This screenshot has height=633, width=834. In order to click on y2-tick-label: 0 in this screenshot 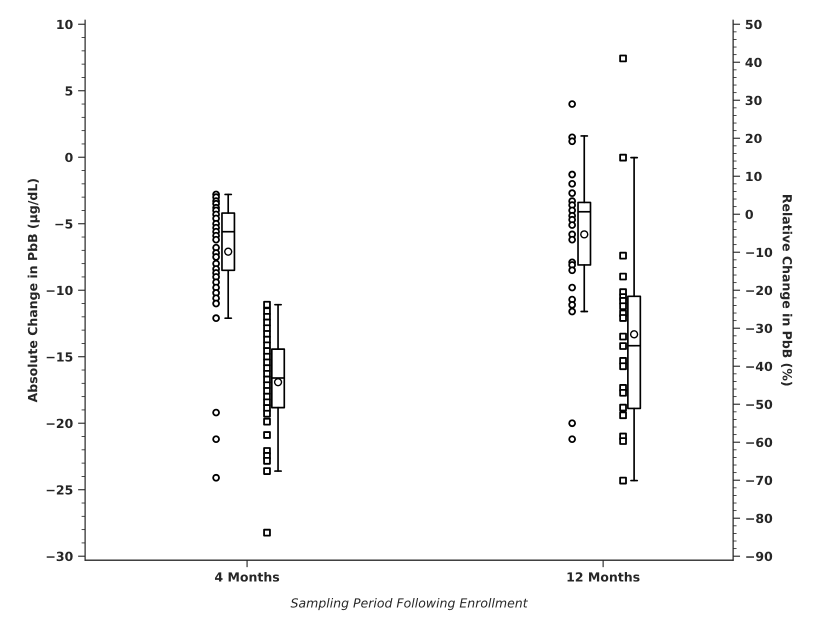, I will do `click(749, 215)`.